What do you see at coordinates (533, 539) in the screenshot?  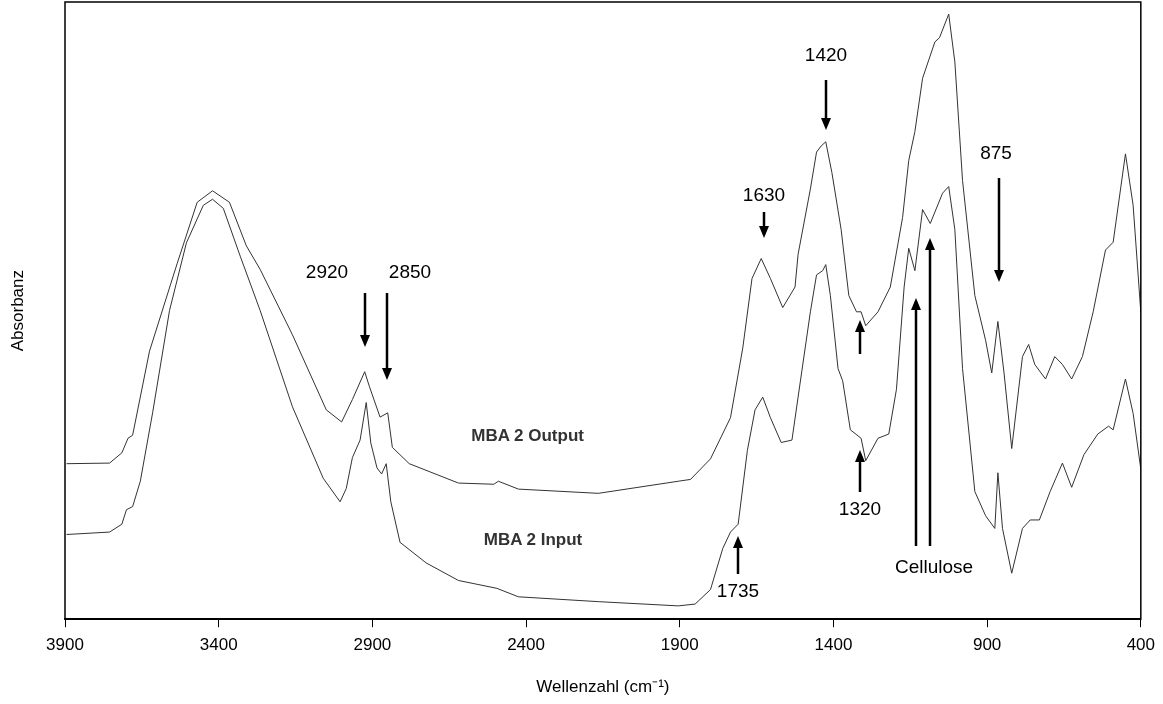 I see `text: MBA 2 Input` at bounding box center [533, 539].